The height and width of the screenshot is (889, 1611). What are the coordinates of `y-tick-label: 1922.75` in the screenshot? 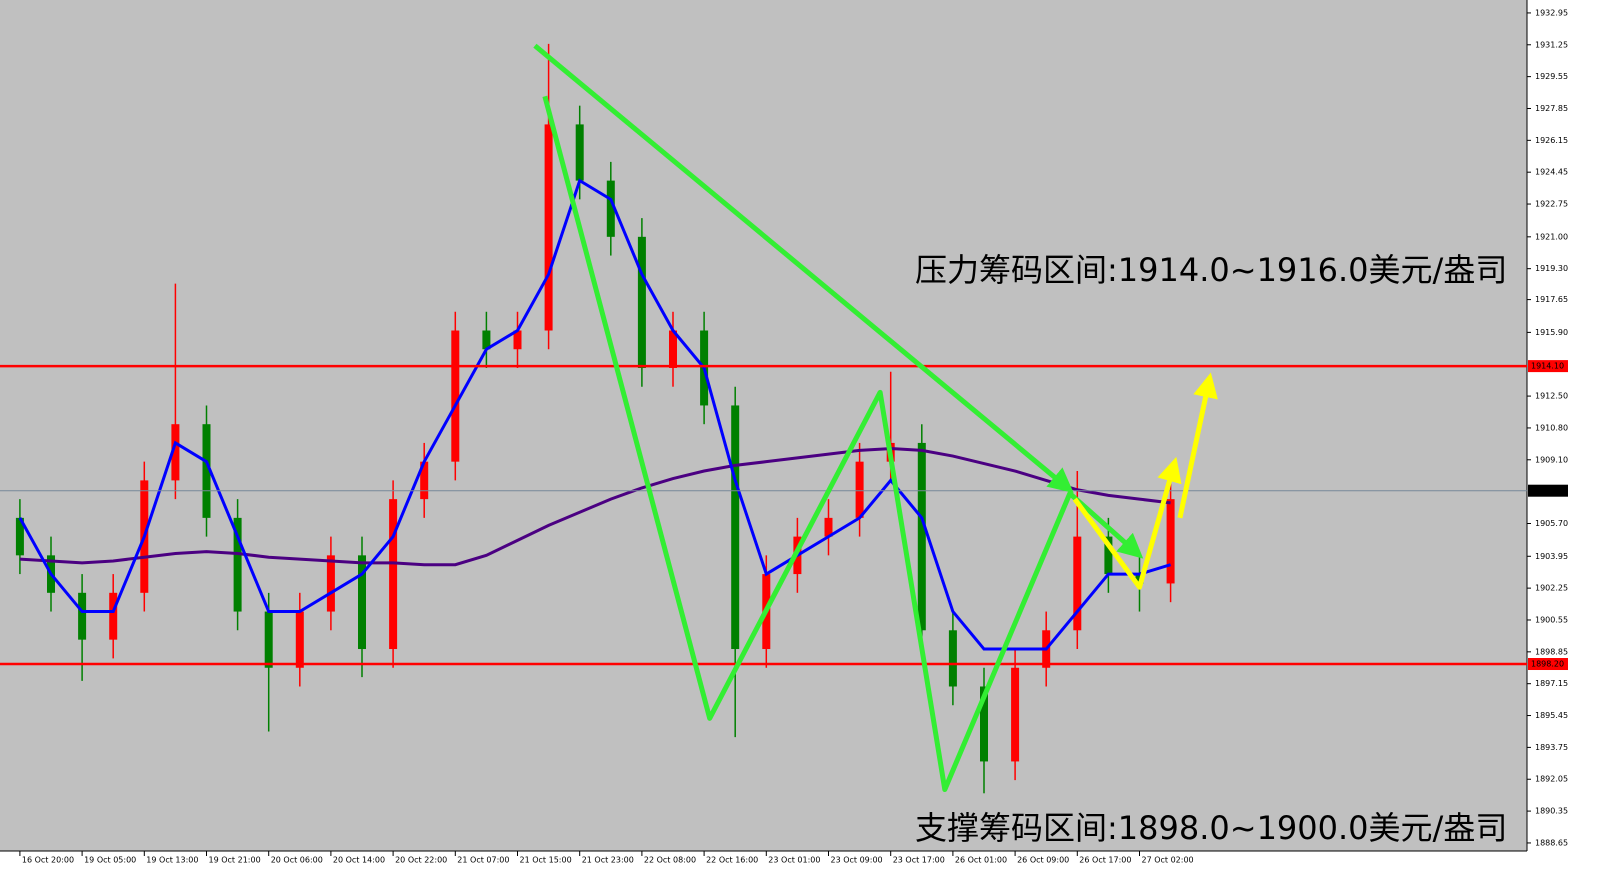 It's located at (1551, 204).